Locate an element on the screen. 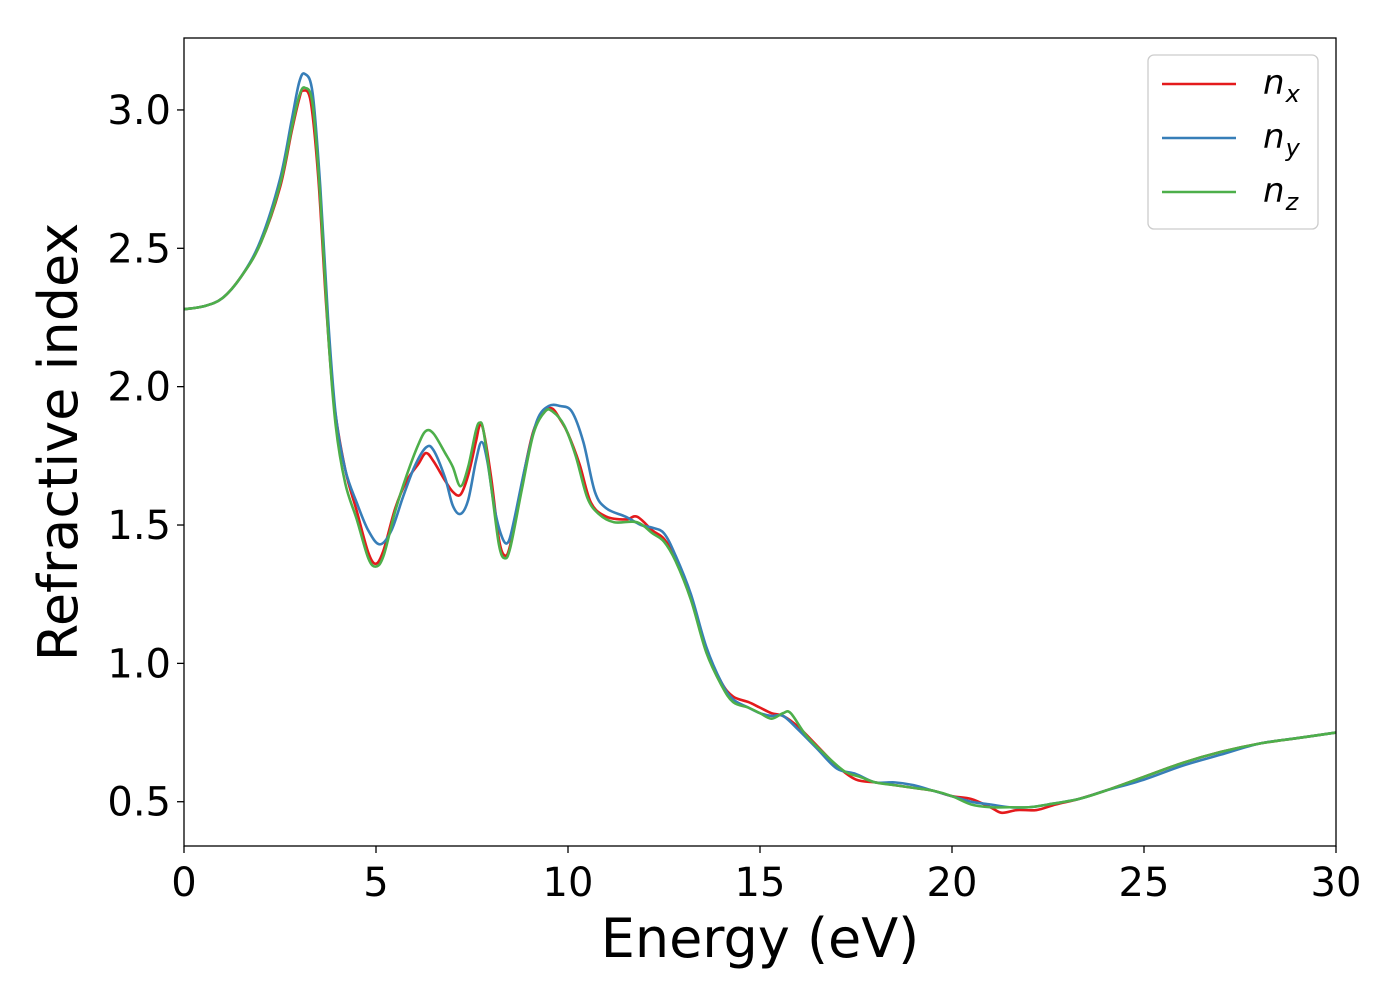  x-tick-label: 10 is located at coordinates (568, 883).